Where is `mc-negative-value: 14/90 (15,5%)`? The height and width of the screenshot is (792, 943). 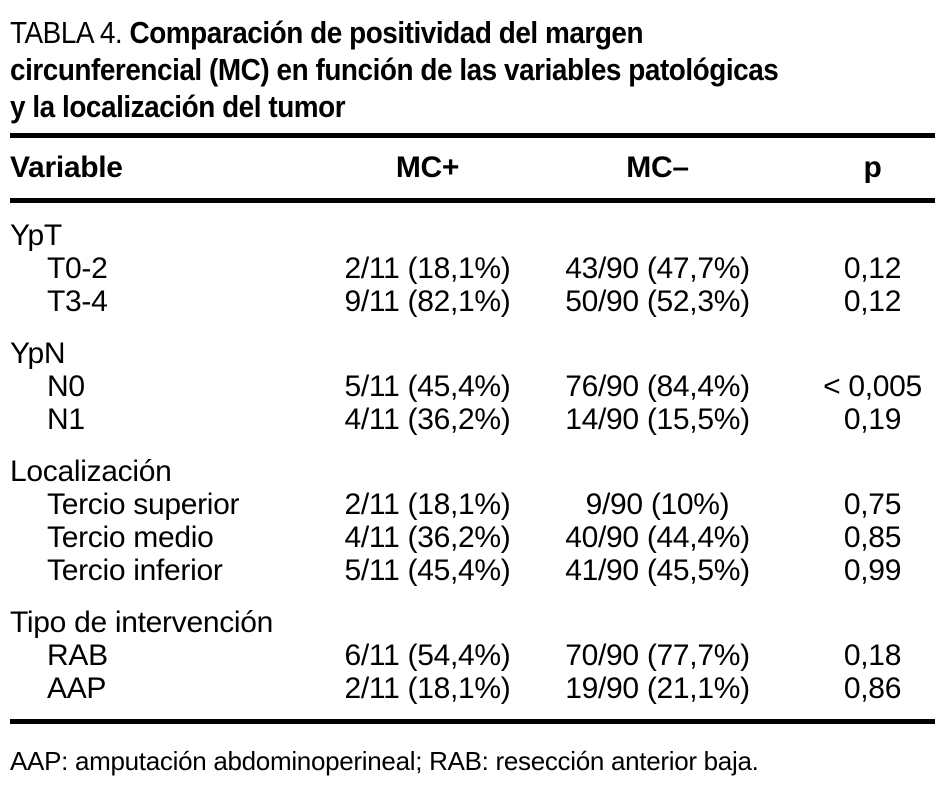
mc-negative-value: 14/90 (15,5%) is located at coordinates (657, 419).